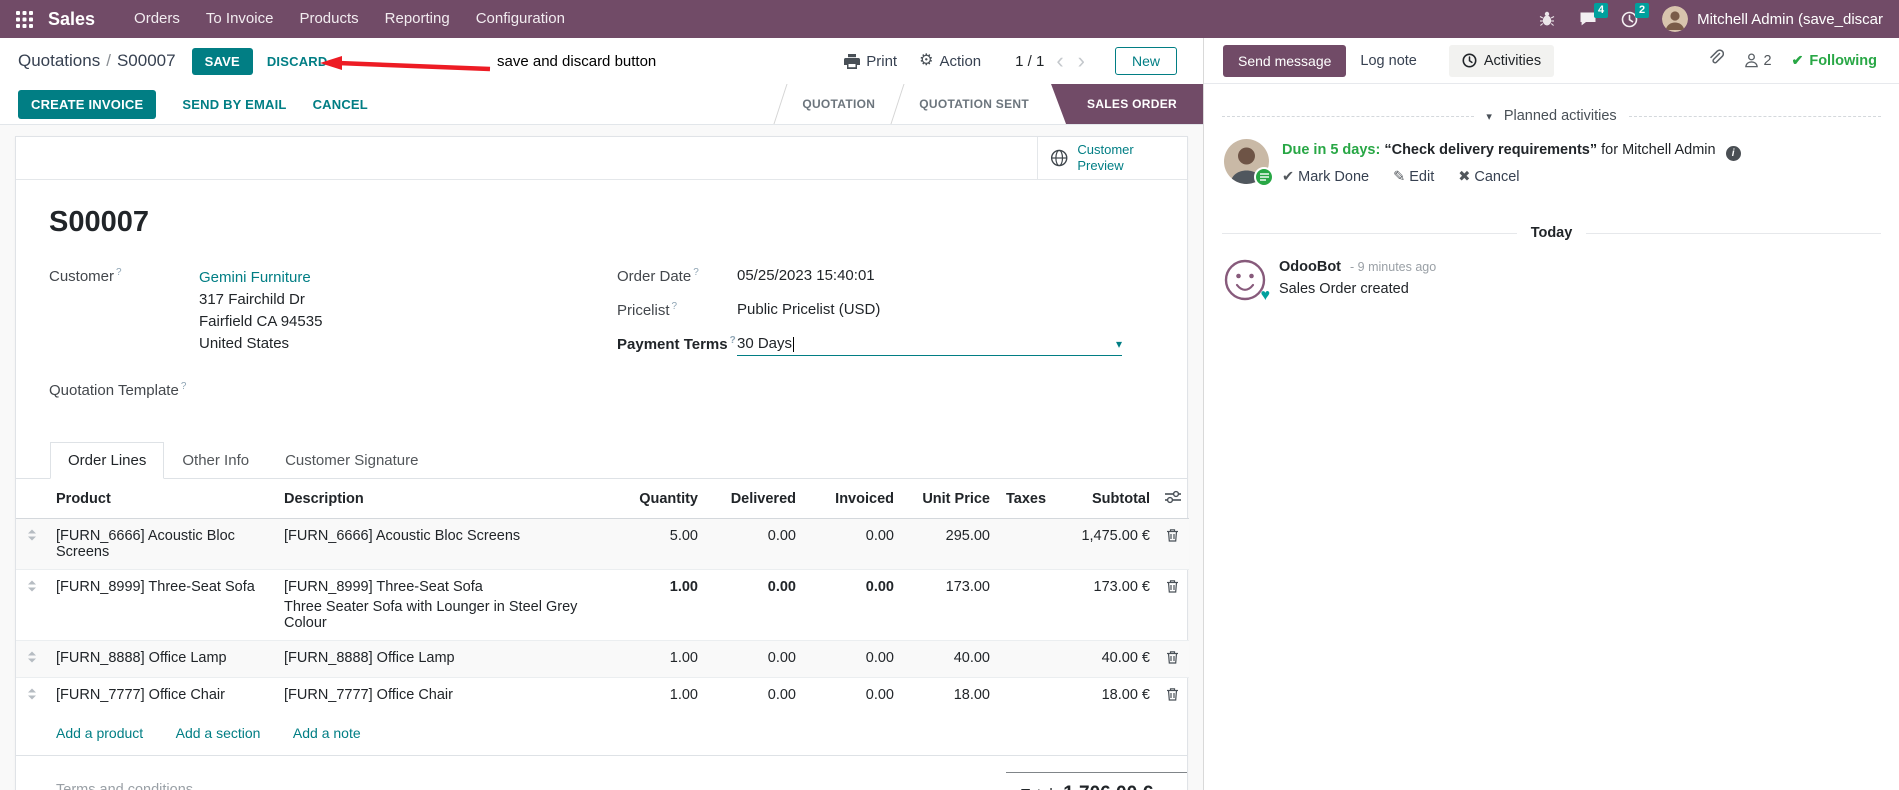 The height and width of the screenshot is (790, 1899). Describe the element at coordinates (838, 104) in the screenshot. I see `state-quotation: QUOTATION` at that location.